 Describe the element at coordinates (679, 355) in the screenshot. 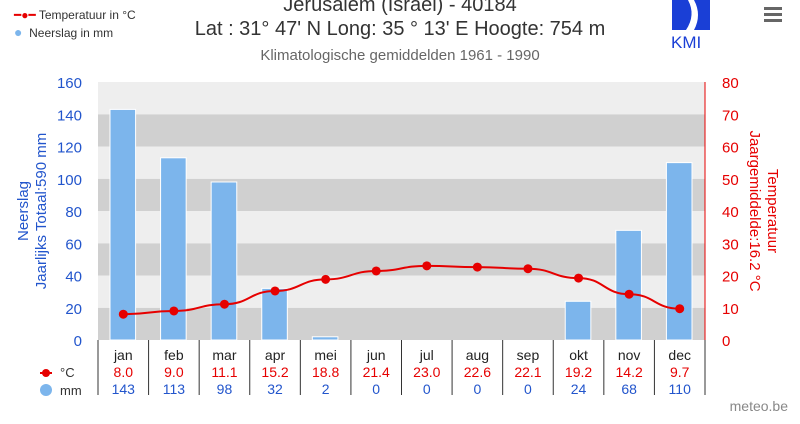

I see `month-label: dec` at that location.